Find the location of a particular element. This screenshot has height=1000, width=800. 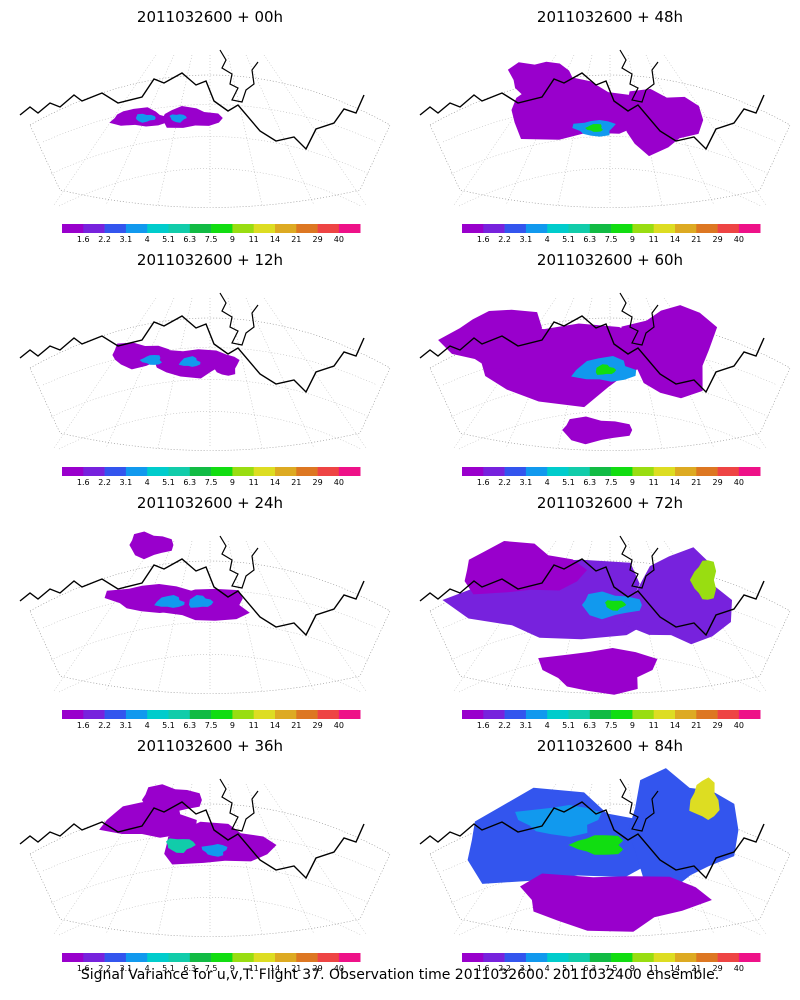

panel-title: 2011032600 + 60h is located at coordinates (610, 260).